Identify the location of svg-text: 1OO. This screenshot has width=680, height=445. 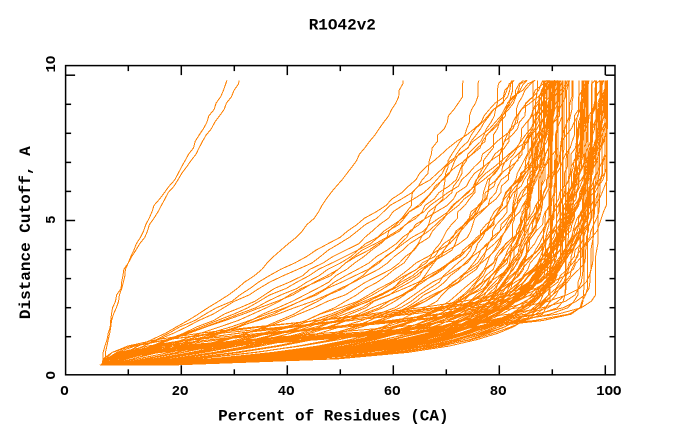
(608, 392).